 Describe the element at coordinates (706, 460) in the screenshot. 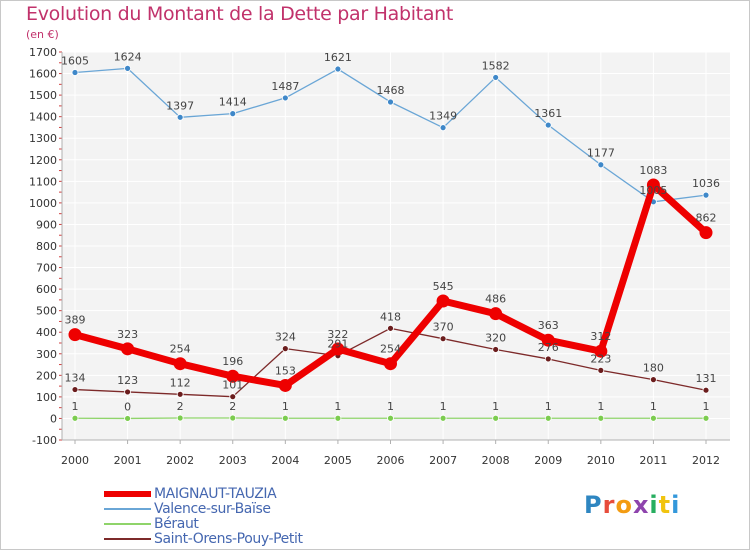

I see `x-tick-label: 2012` at that location.